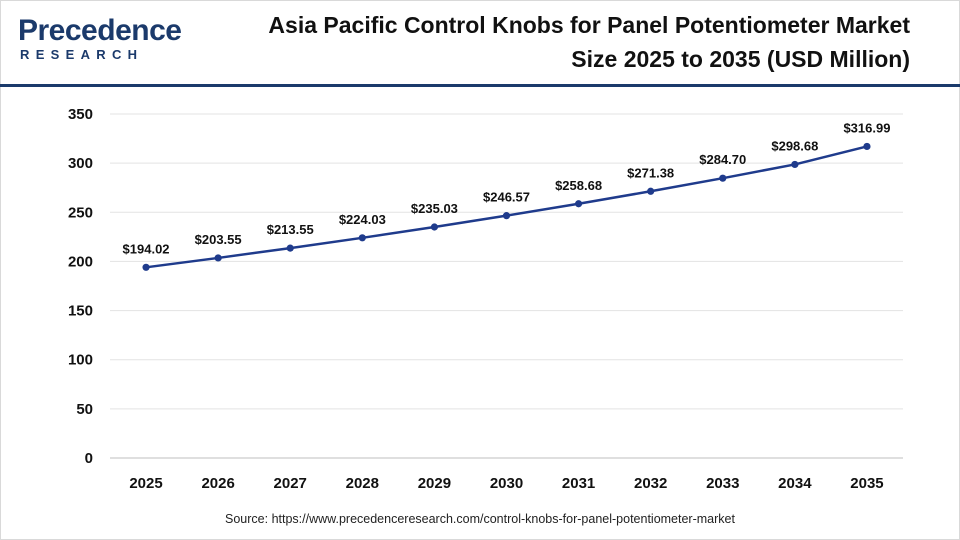  What do you see at coordinates (145, 483) in the screenshot?
I see `x-tick-label: 2025` at bounding box center [145, 483].